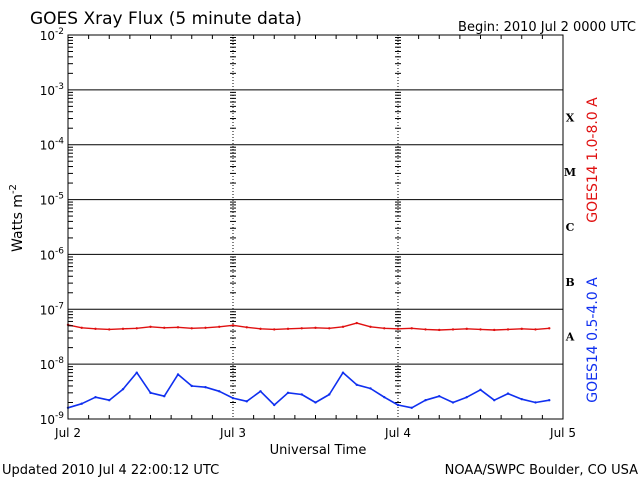  What do you see at coordinates (570, 227) in the screenshot?
I see `flare-class-label: C` at bounding box center [570, 227].